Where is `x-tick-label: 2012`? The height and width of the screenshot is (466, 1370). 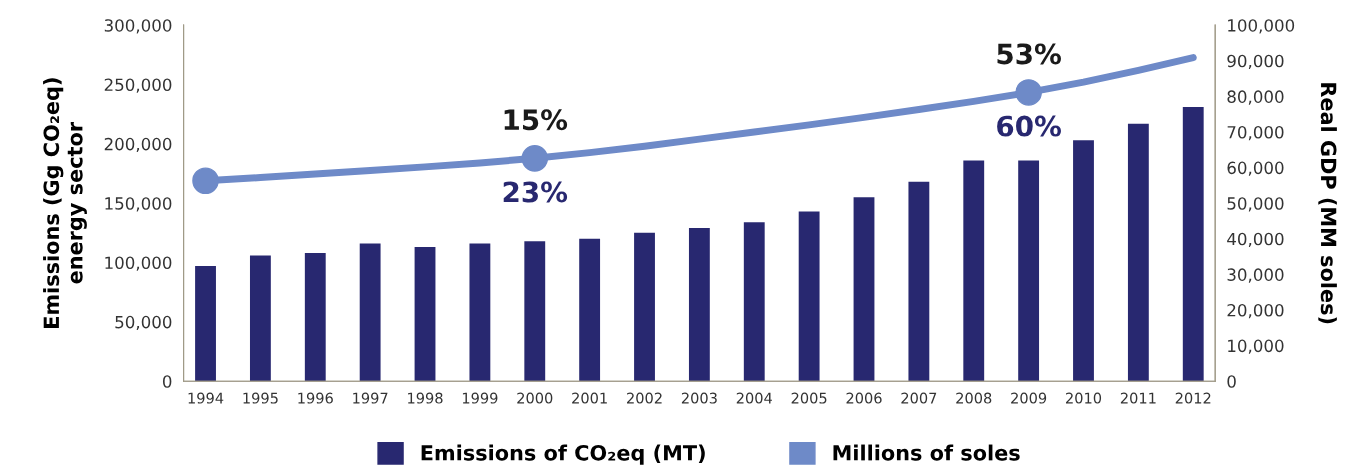 x-tick-label: 2012 is located at coordinates (1193, 398).